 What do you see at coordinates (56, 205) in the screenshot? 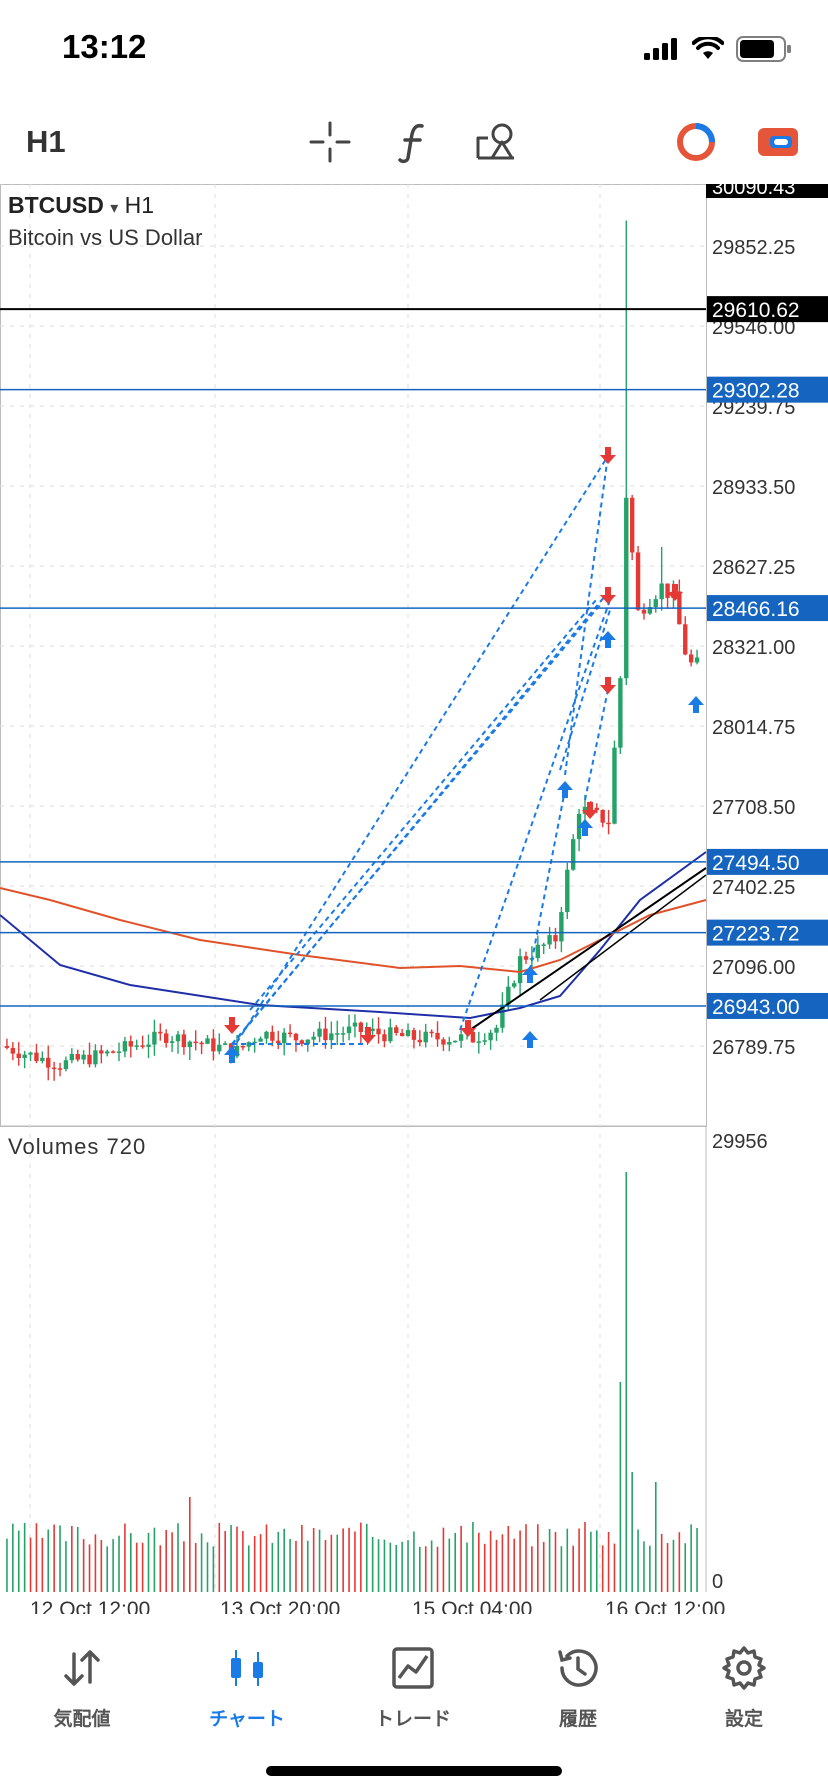
I see `symbol-name: BTCUSD` at bounding box center [56, 205].